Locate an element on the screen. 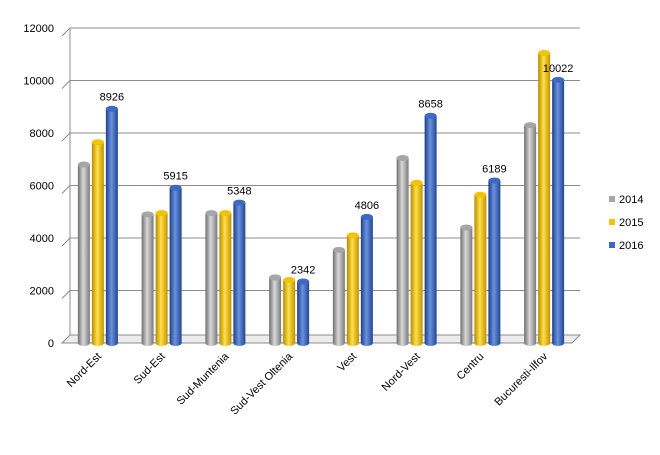  legend-swatch-2014 is located at coordinates (612, 199).